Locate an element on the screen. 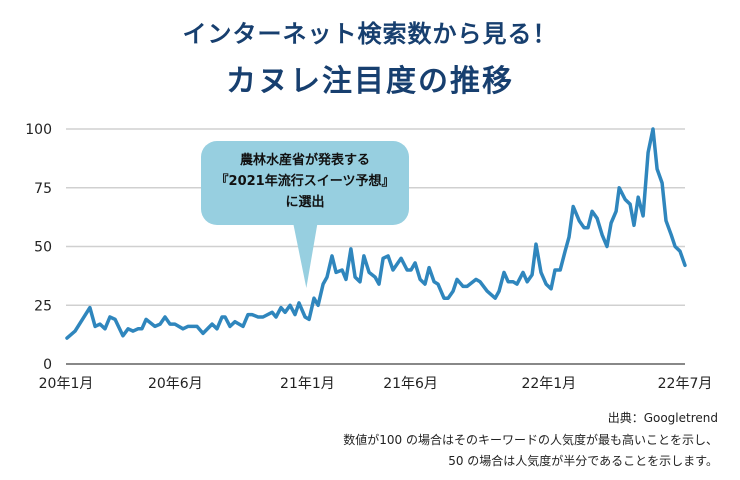  footnote-line-1: 数値が100 の場合はそのキーワードの人気度が最も高いことを示し、 is located at coordinates (530, 440).